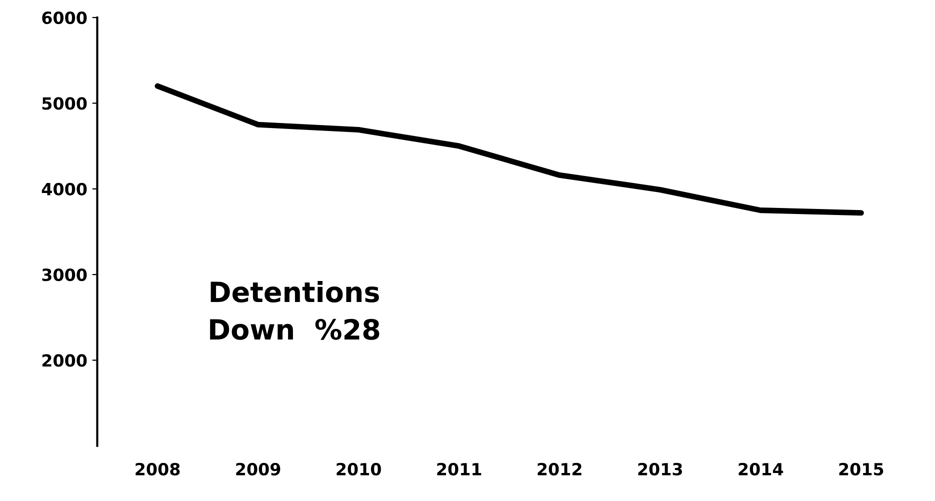  What do you see at coordinates (358, 469) in the screenshot?
I see `x-tick-label: 2010` at bounding box center [358, 469].